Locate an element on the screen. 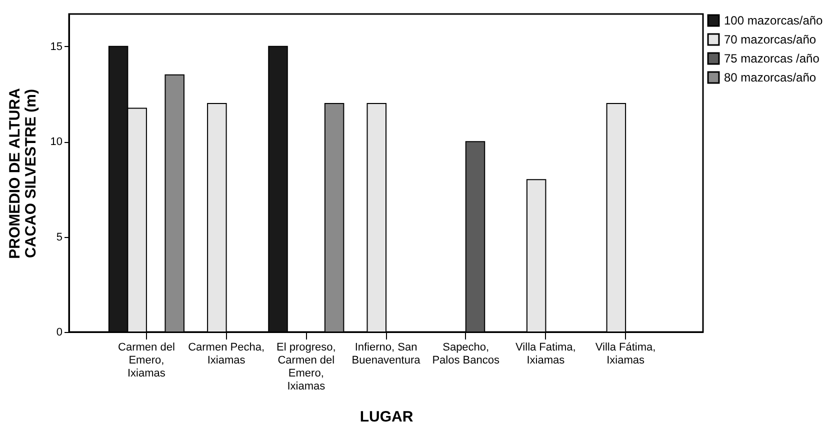  y-tick-label: 0 is located at coordinates (59, 332).